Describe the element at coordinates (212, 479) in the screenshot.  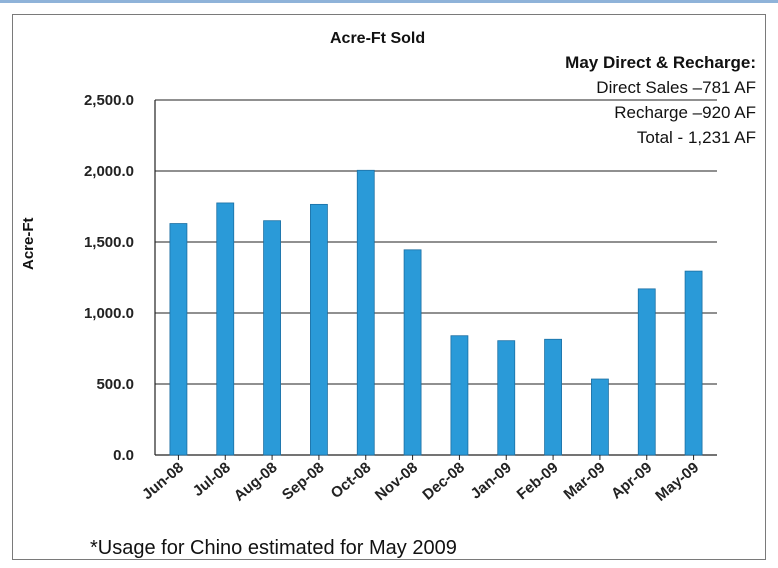
I see `x-tick-label: Jul-08` at that location.